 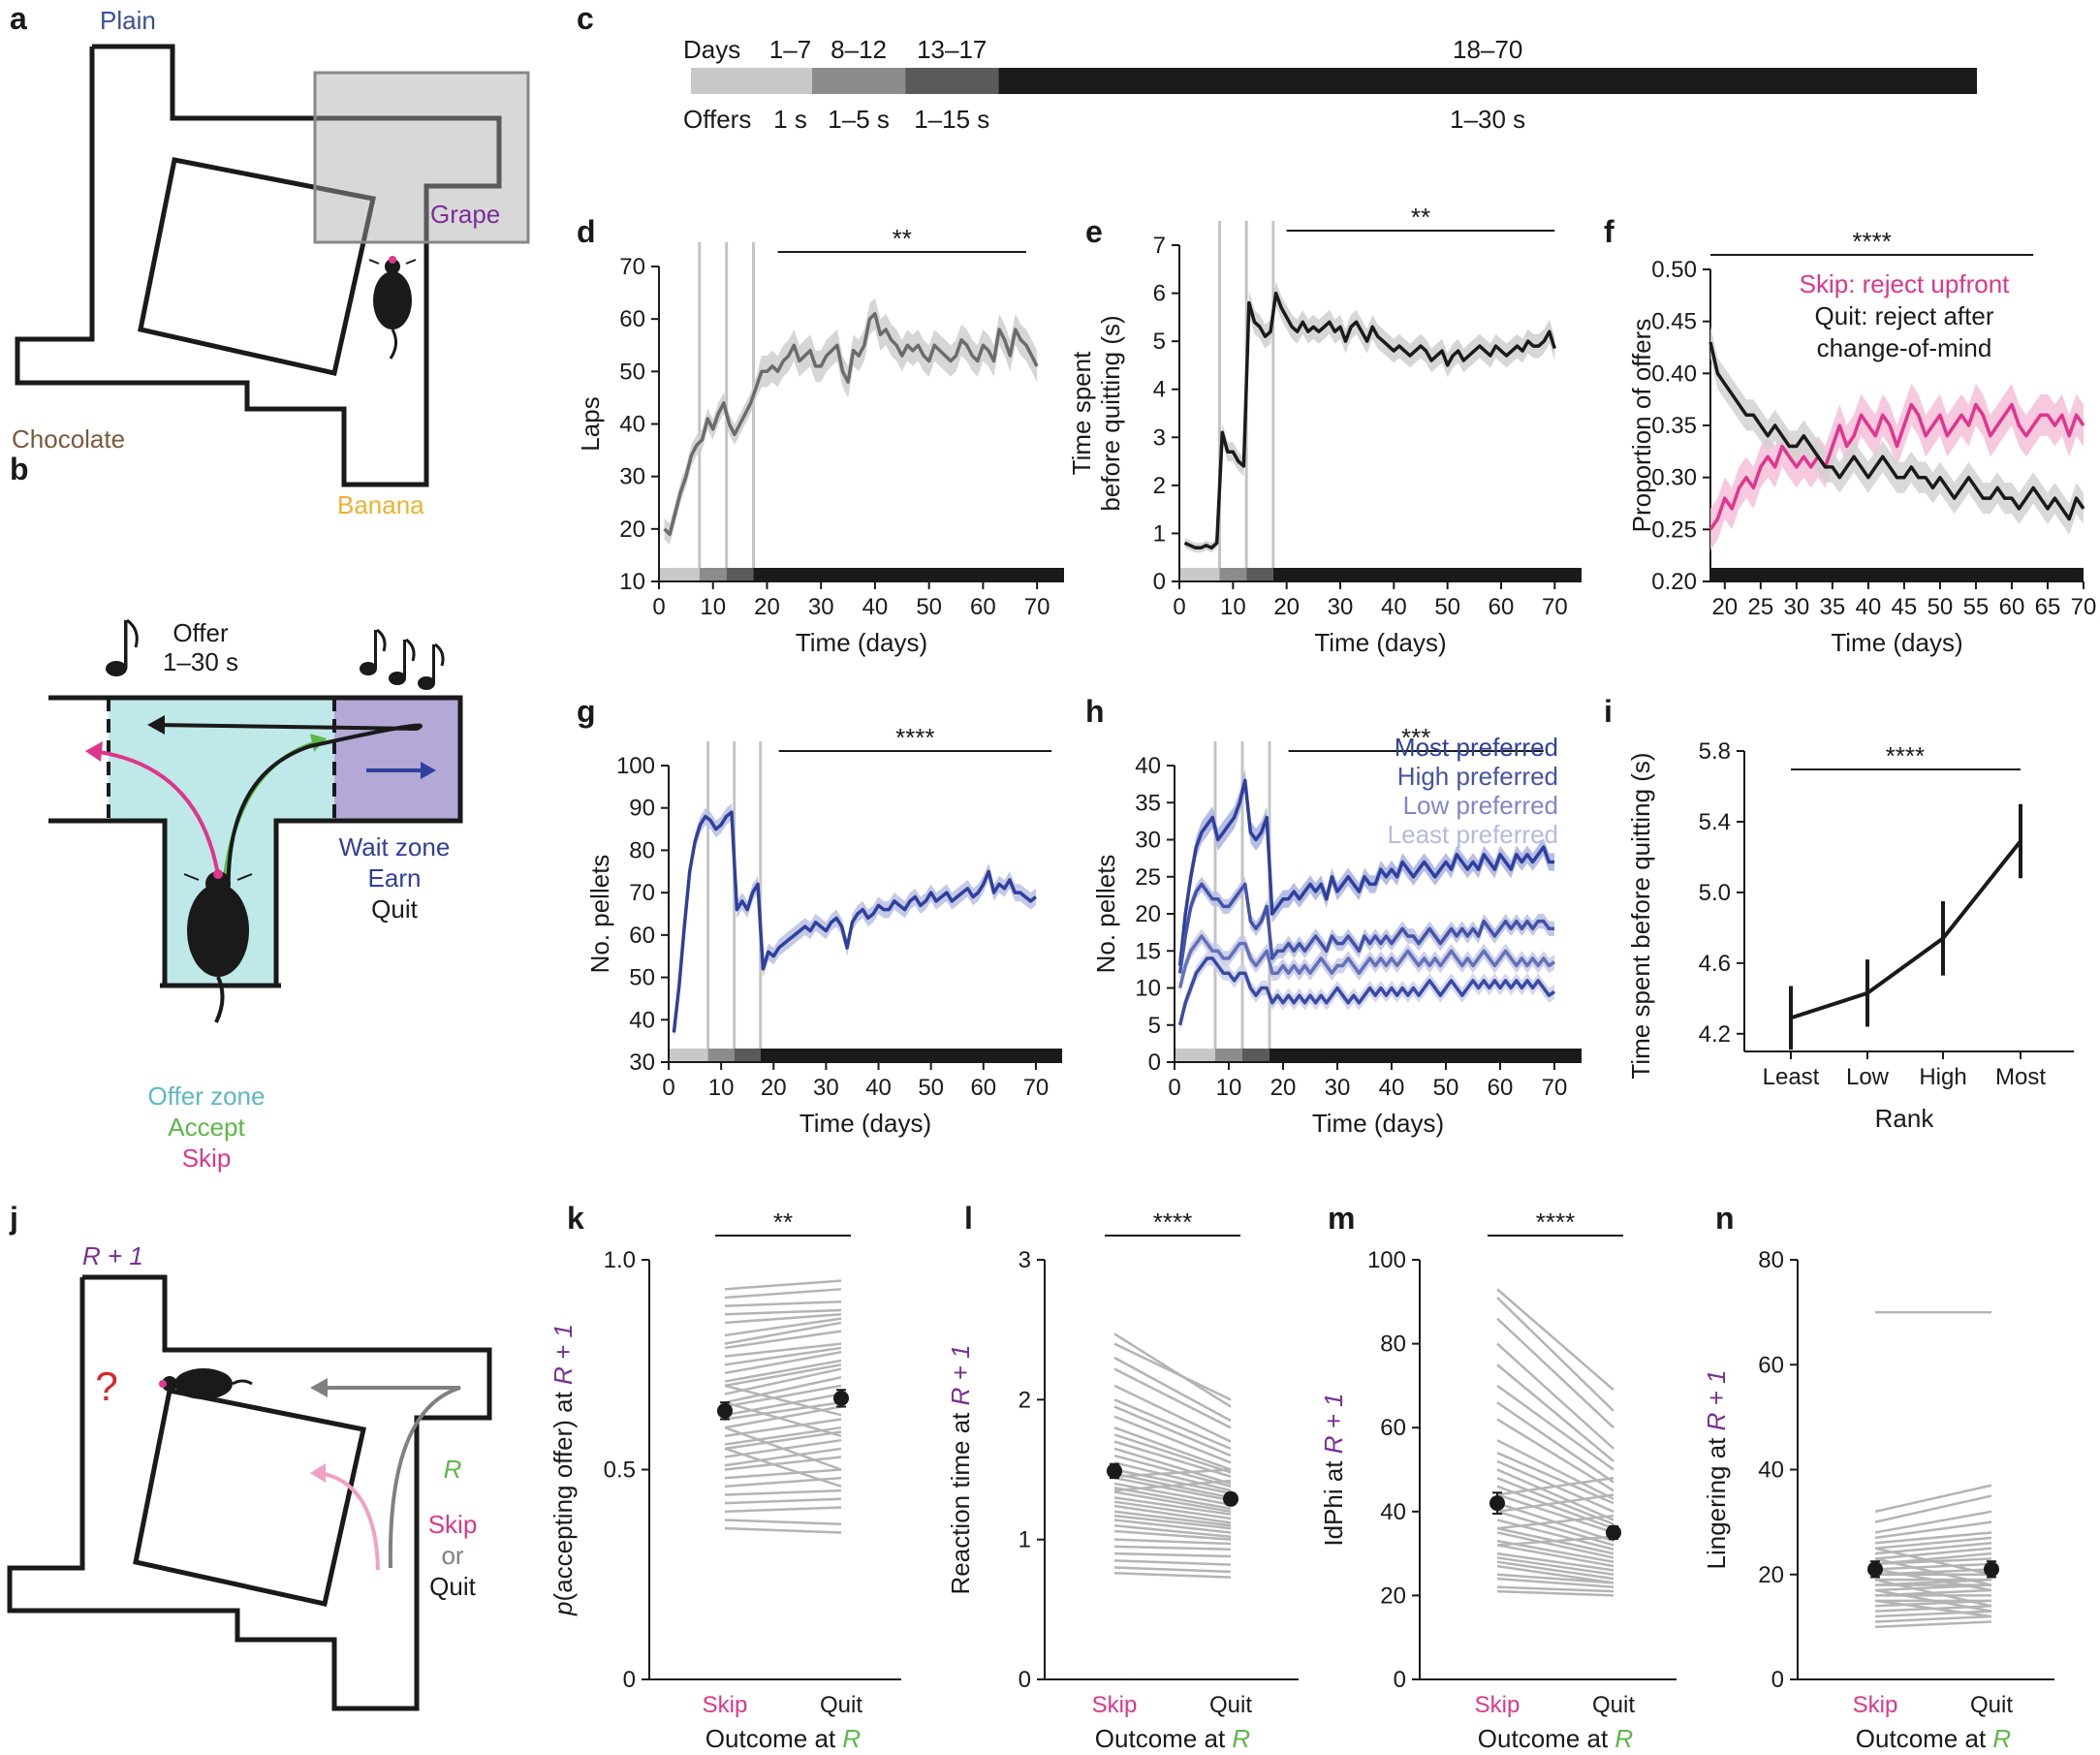 I want to click on x-axis-label: Outcome at R, so click(x=1933, y=1738).